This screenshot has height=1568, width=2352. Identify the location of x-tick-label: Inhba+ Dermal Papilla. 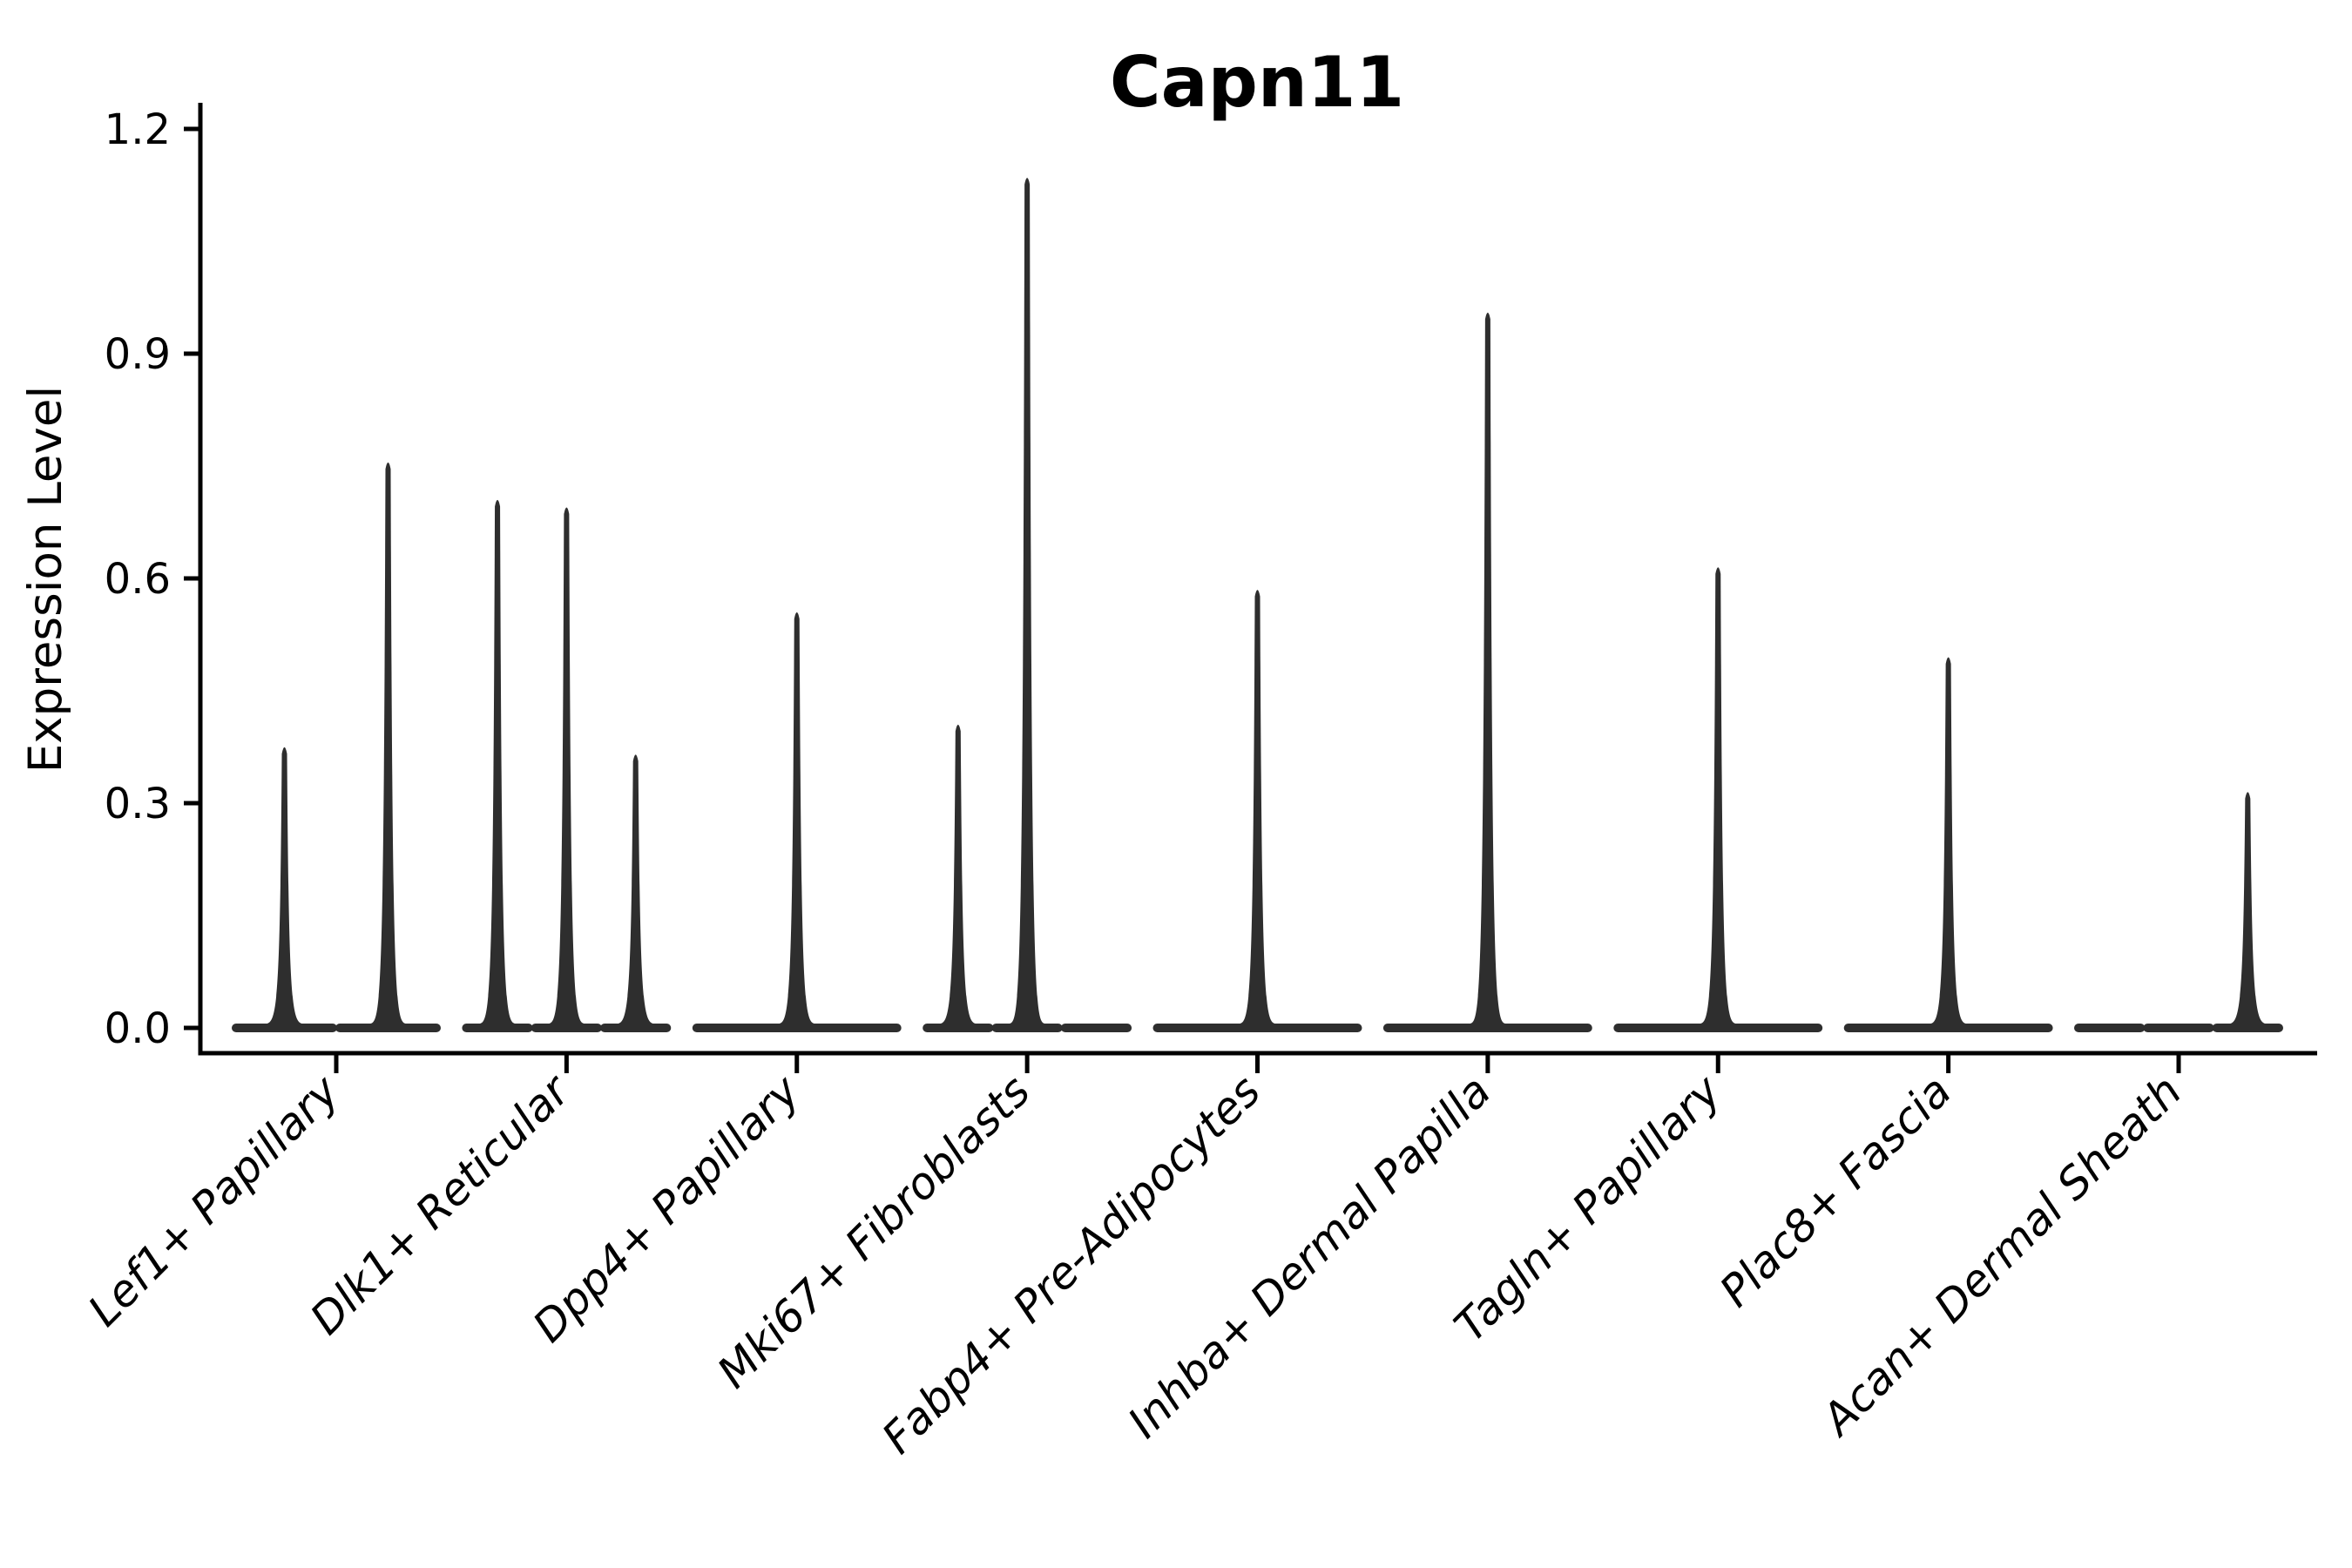
(1310, 1256).